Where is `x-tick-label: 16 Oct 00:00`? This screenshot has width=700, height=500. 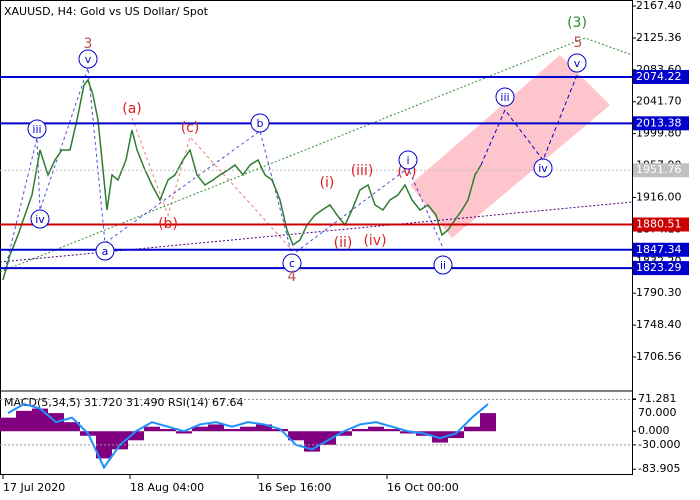 x-tick-label: 16 Oct 00:00 is located at coordinates (423, 487).